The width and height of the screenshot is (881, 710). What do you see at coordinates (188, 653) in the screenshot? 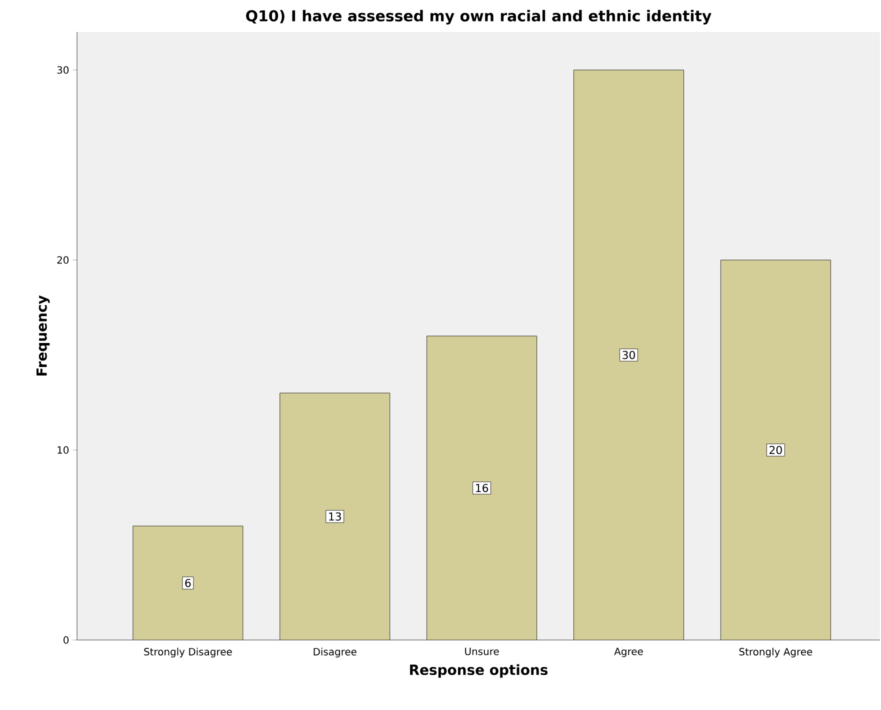
I see `x-tick-label: Strongly Disagree` at bounding box center [188, 653].